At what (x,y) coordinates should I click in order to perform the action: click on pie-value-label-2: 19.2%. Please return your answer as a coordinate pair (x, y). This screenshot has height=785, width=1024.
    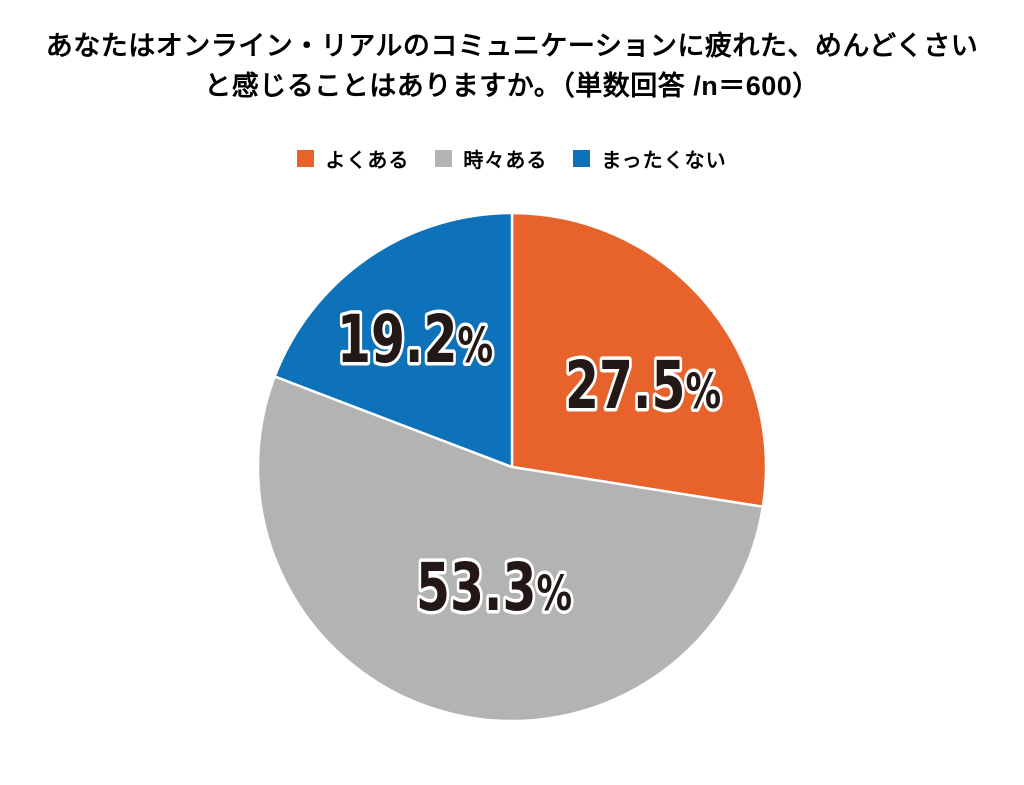
    Looking at the image, I should click on (415, 339).